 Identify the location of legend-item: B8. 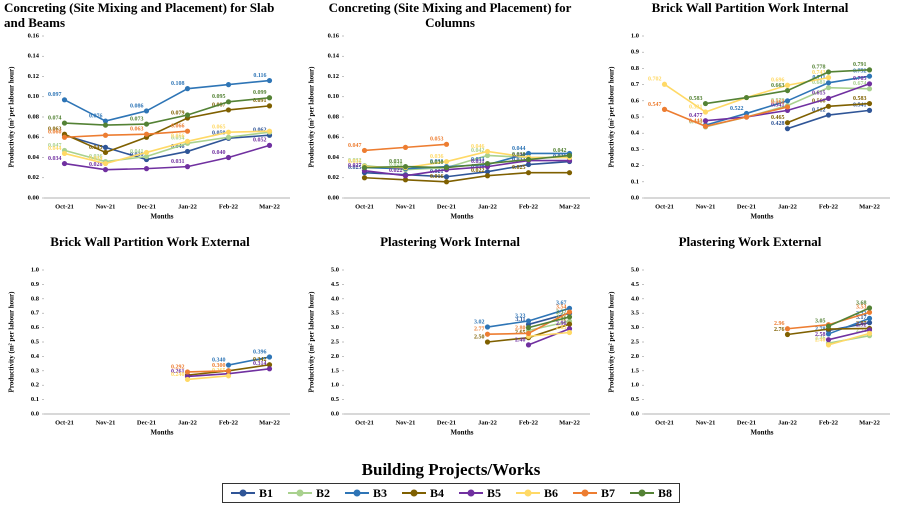
(650, 493).